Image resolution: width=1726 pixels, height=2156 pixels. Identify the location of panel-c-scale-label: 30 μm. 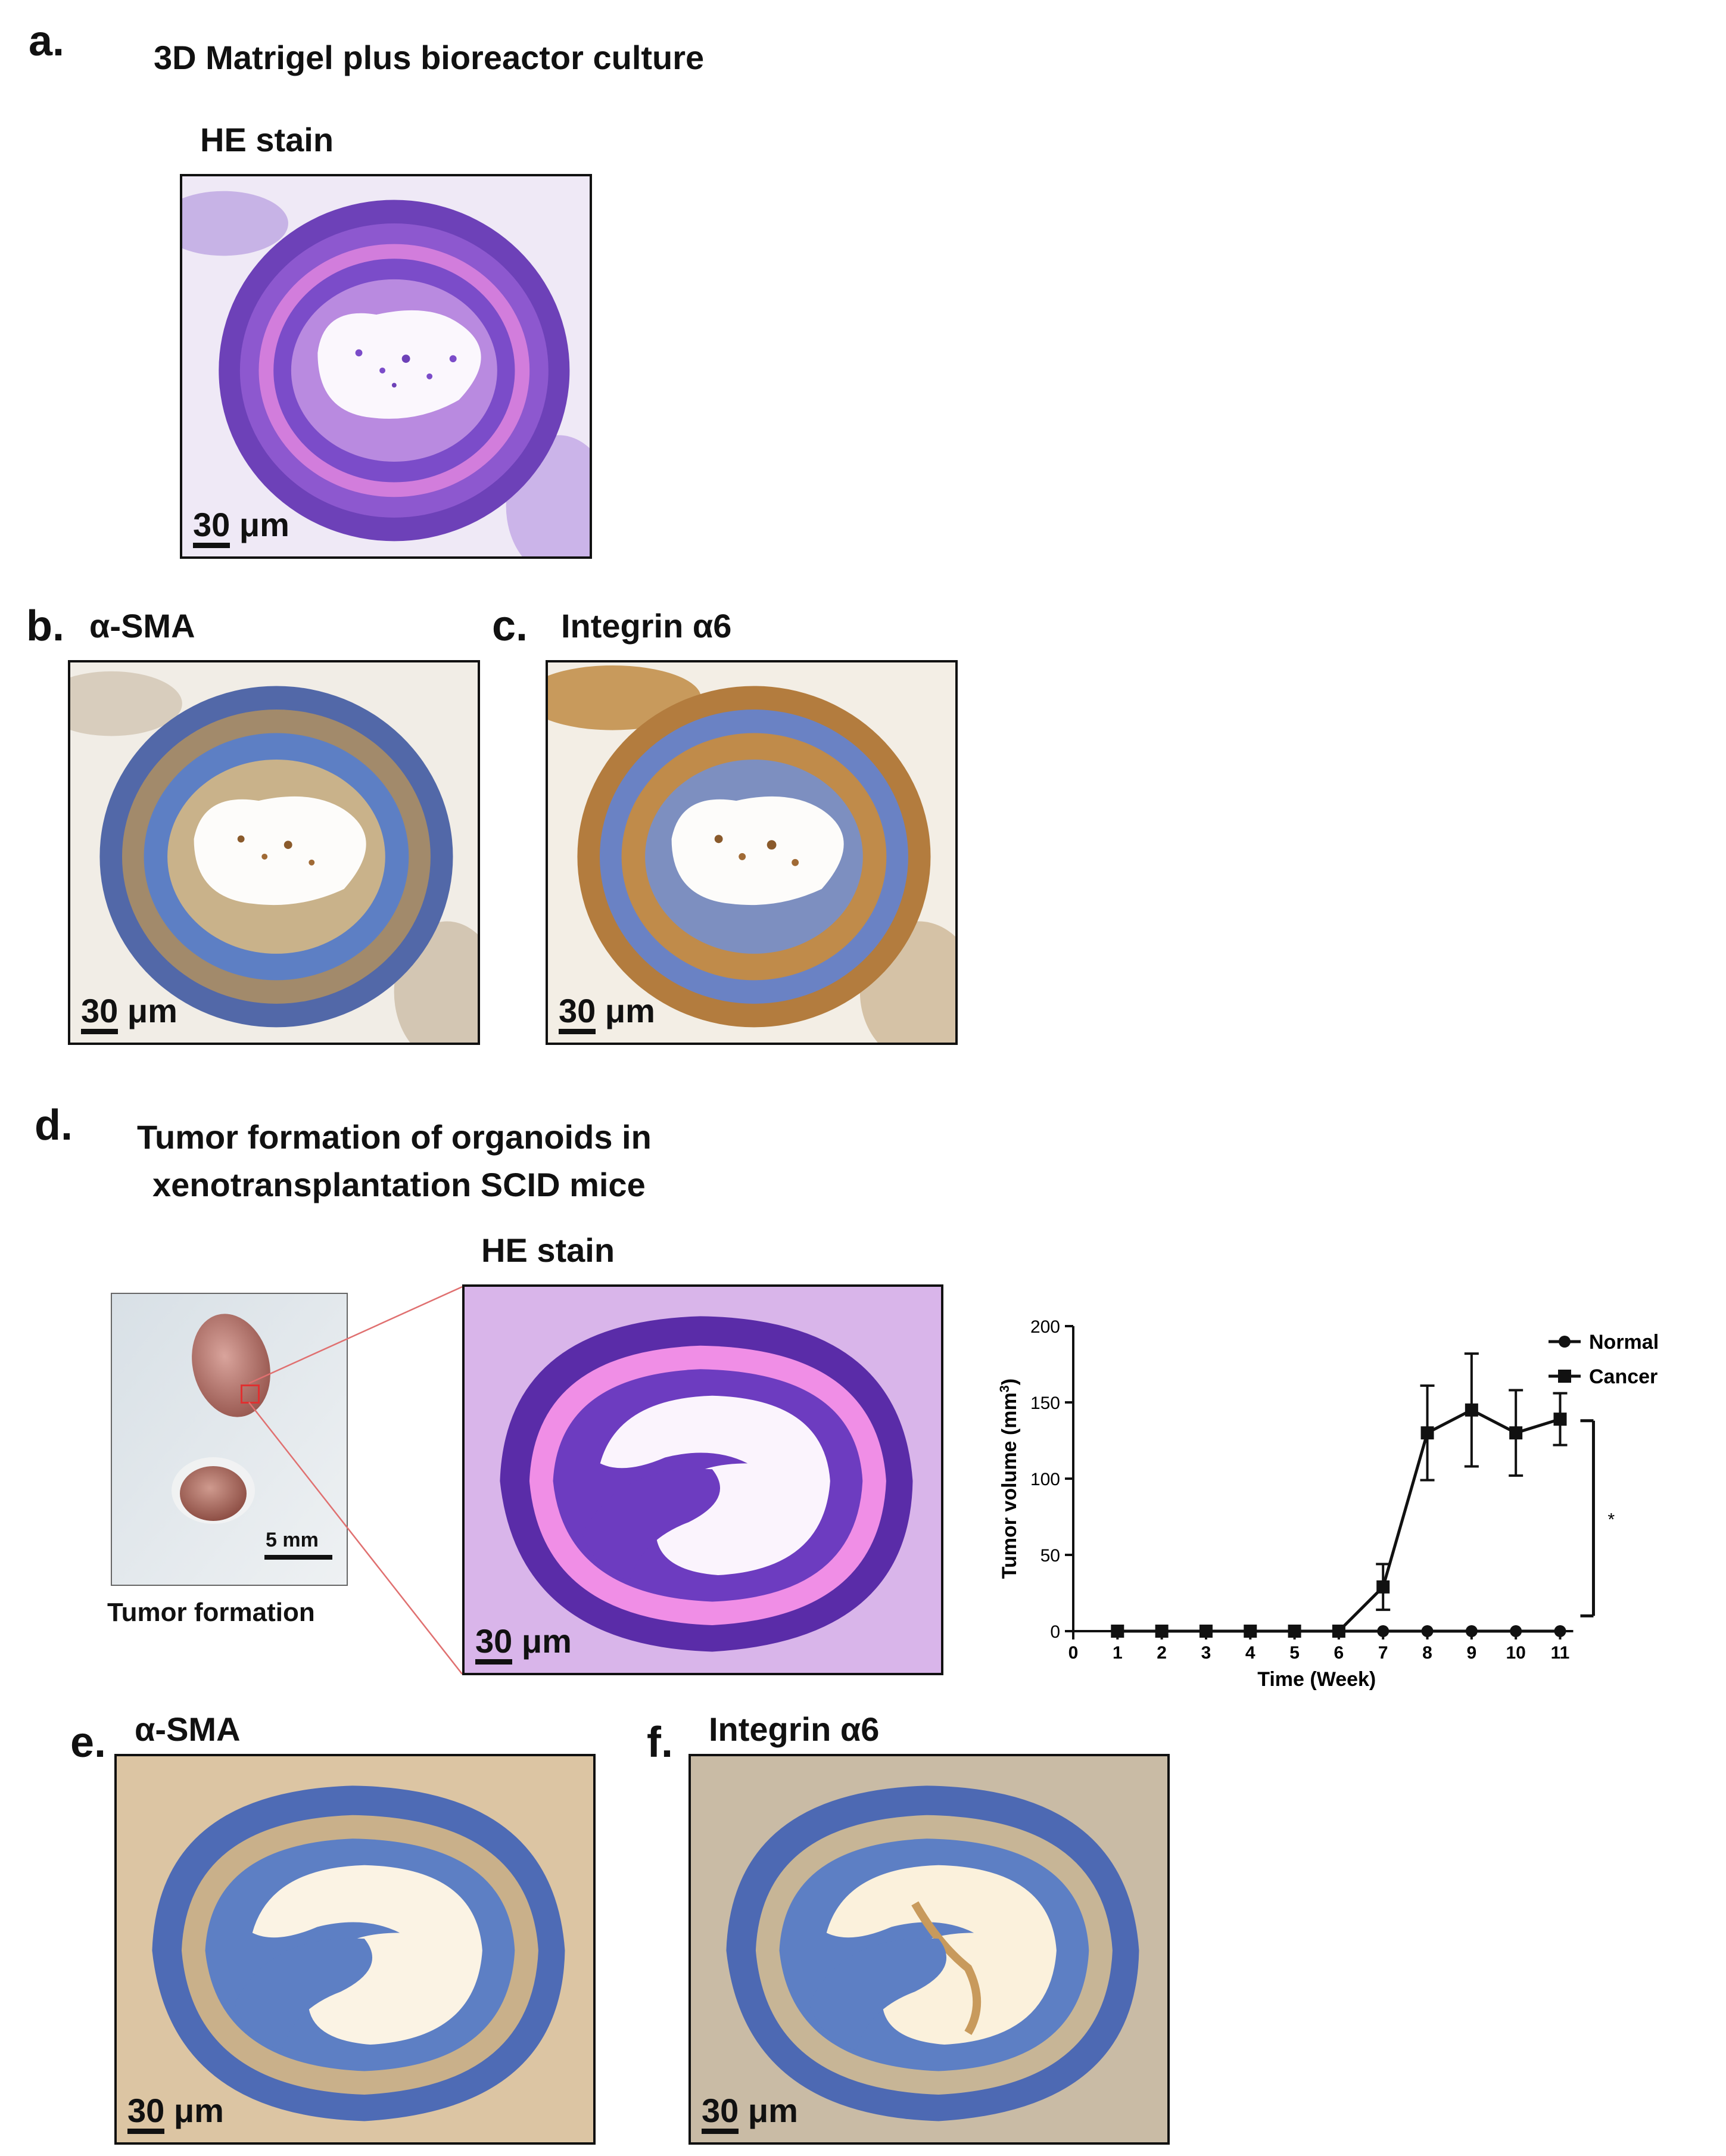
(607, 1010).